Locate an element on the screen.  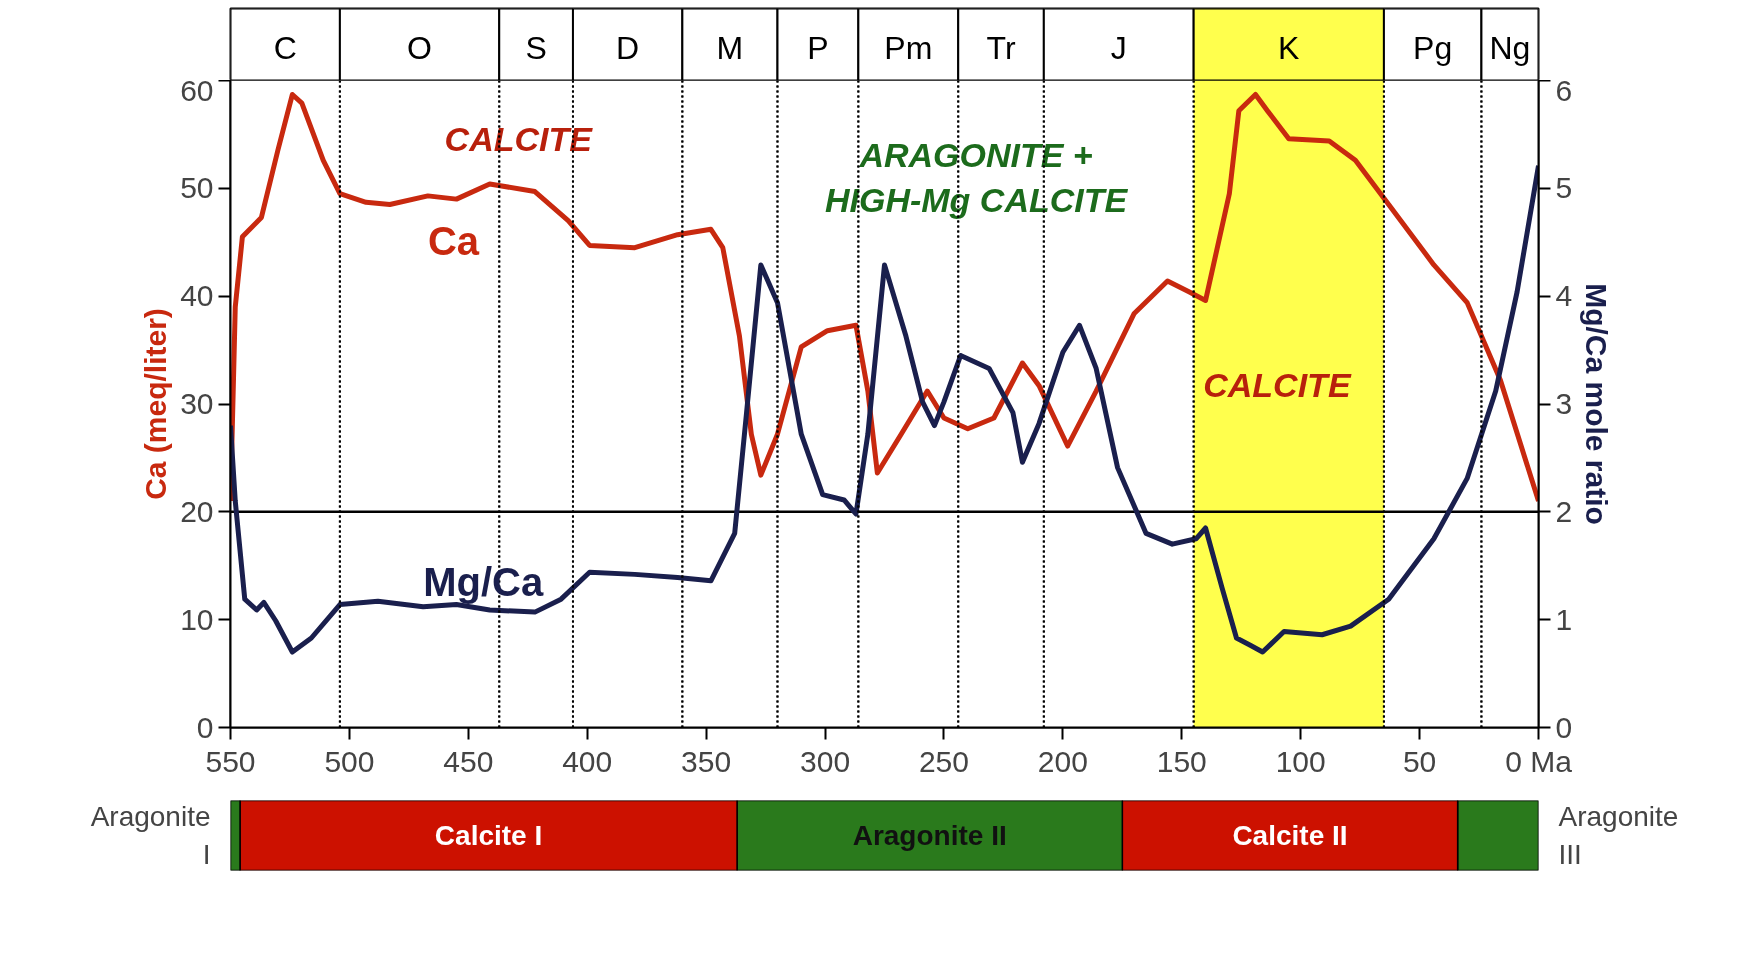
band-label: M is located at coordinates (730, 48).